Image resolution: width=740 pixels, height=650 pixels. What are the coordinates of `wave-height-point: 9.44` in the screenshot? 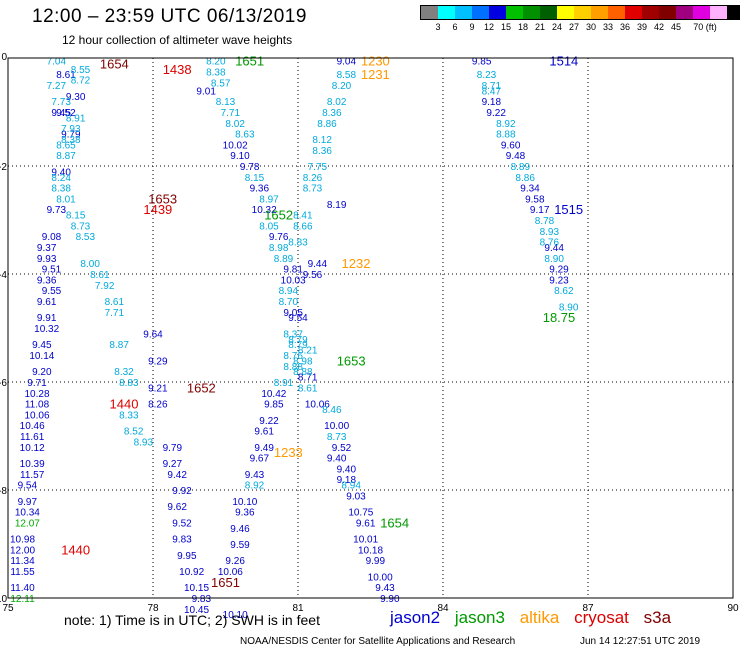 It's located at (554, 248).